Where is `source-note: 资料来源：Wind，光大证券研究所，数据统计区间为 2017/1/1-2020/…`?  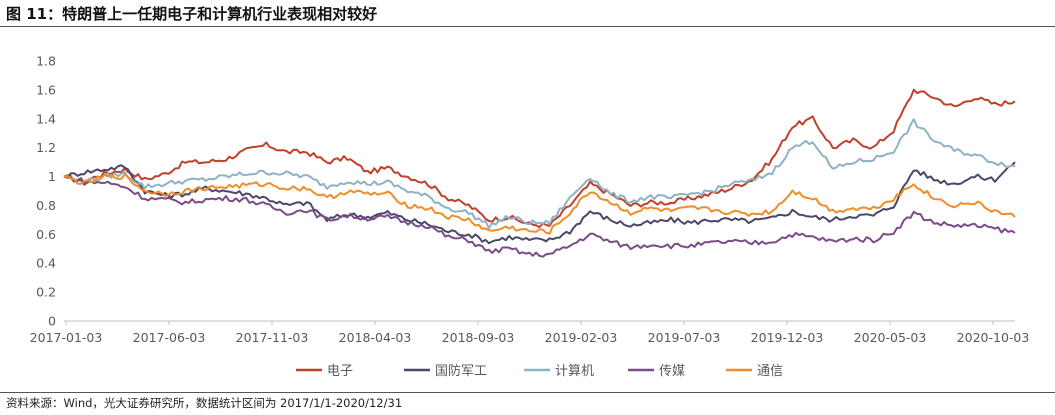
source-note: 资料来源：Wind，光大证券研究所，数据统计区间为 2017/1/1-2020/… is located at coordinates (204, 403).